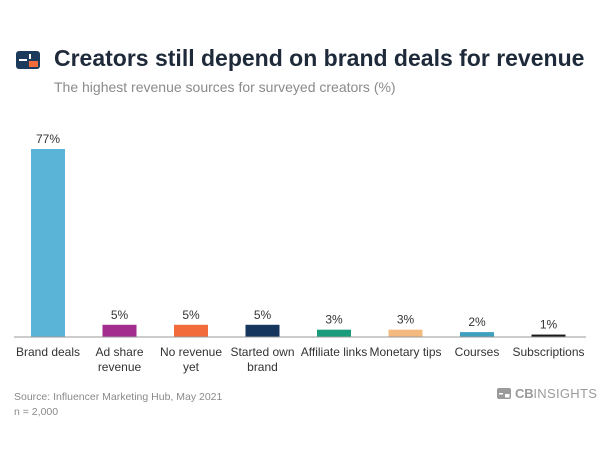  What do you see at coordinates (119, 352) in the screenshot?
I see `category-label: Ad share` at bounding box center [119, 352].